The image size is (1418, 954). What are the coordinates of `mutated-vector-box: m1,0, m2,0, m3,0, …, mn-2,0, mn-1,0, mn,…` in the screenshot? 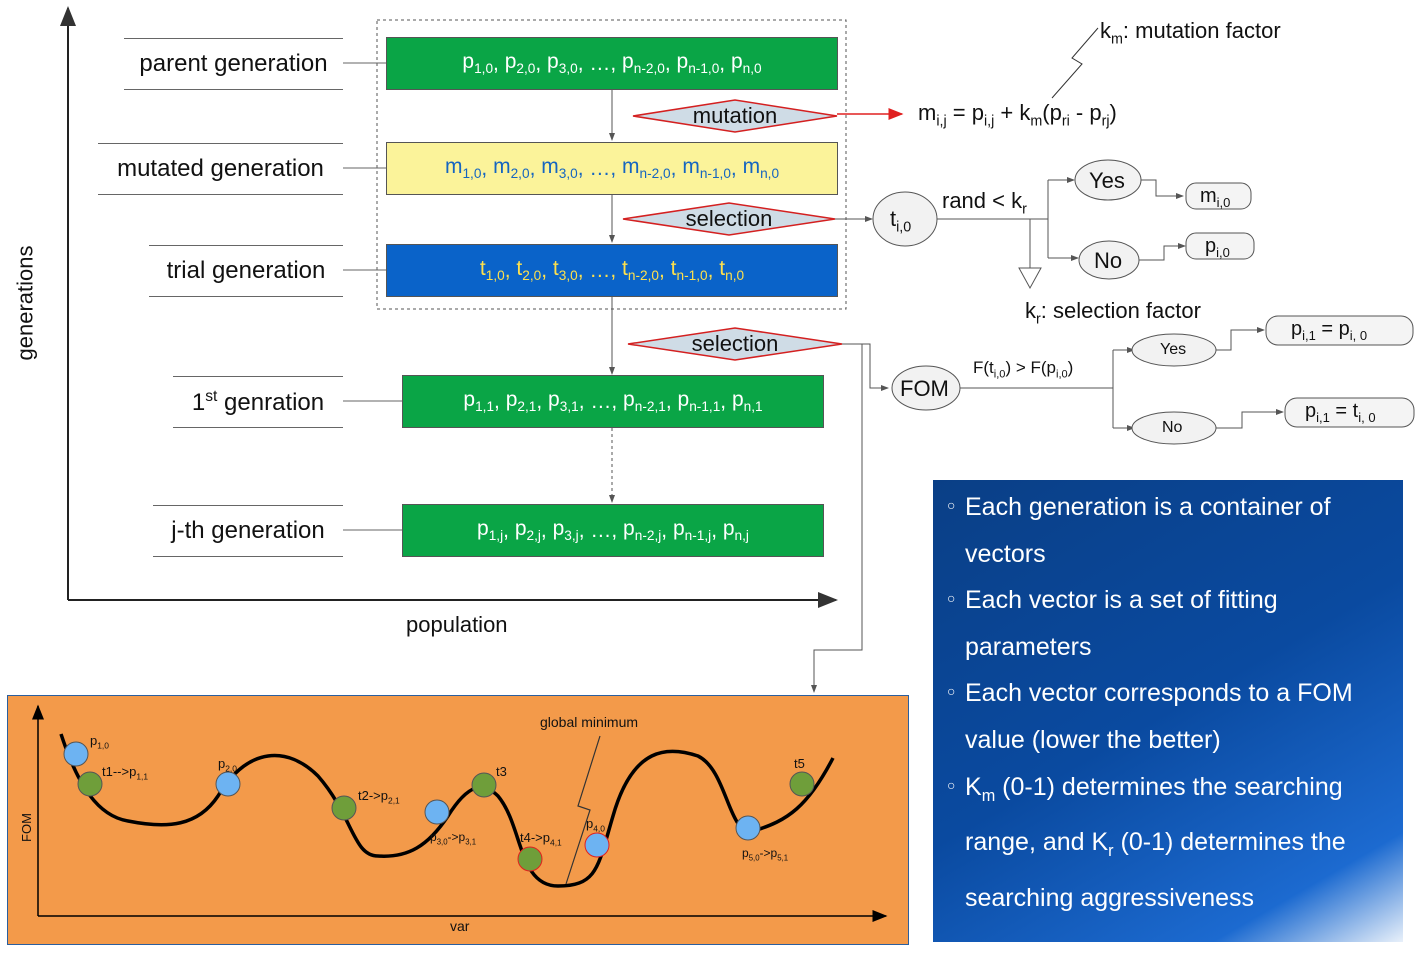 It's located at (612, 168).